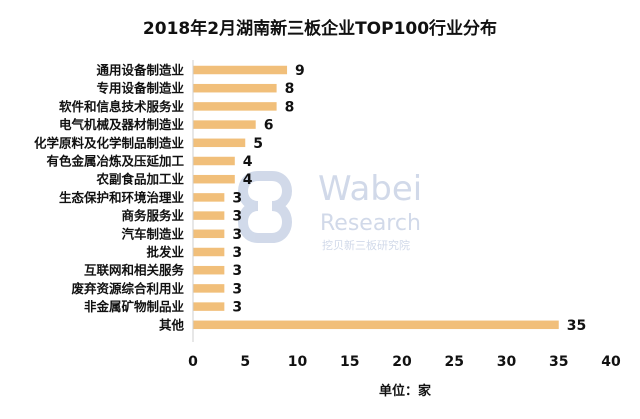 The width and height of the screenshot is (640, 419). Describe the element at coordinates (140, 70) in the screenshot. I see `category-label: 通用设备制造业` at that location.